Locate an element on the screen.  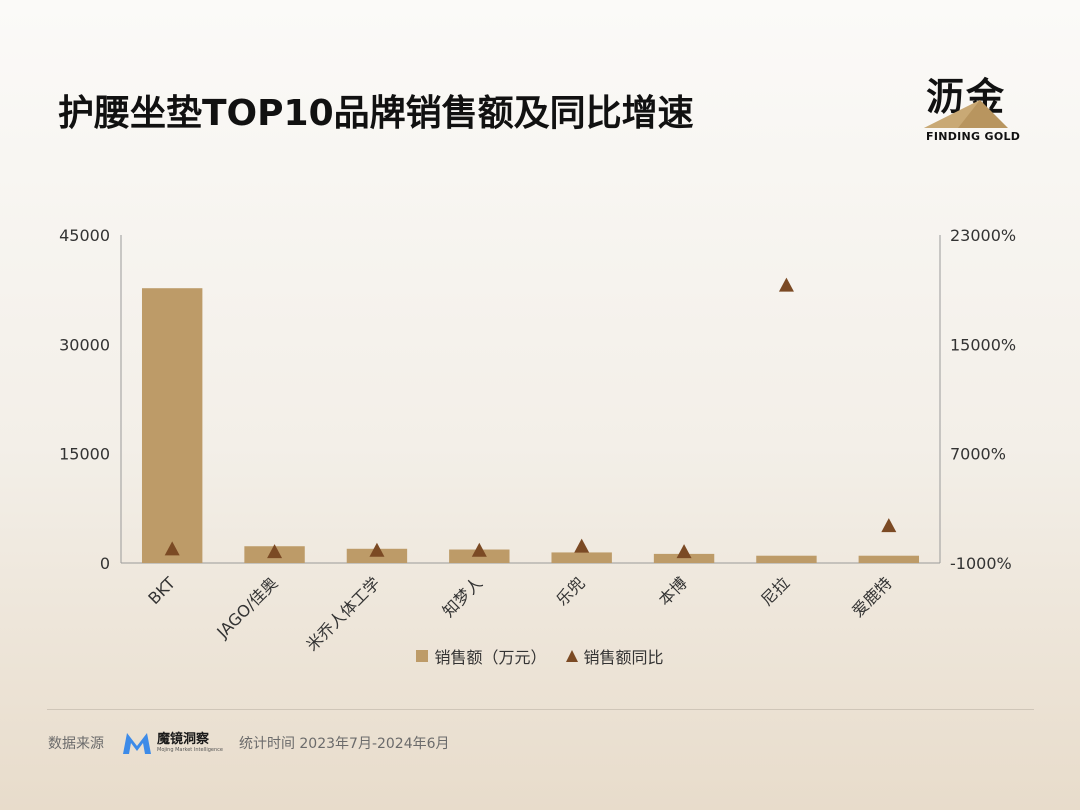
page-title: 护腰坐垫TOP10品牌销售额及同比增速 is located at coordinates (376, 113).